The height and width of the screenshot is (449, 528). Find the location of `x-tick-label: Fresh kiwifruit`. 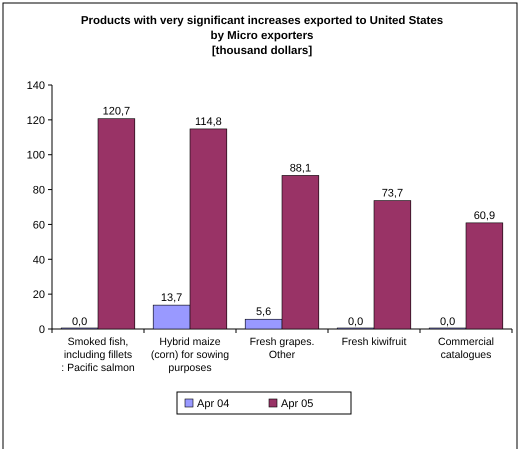

x-tick-label: Fresh kiwifruit is located at coordinates (374, 342).